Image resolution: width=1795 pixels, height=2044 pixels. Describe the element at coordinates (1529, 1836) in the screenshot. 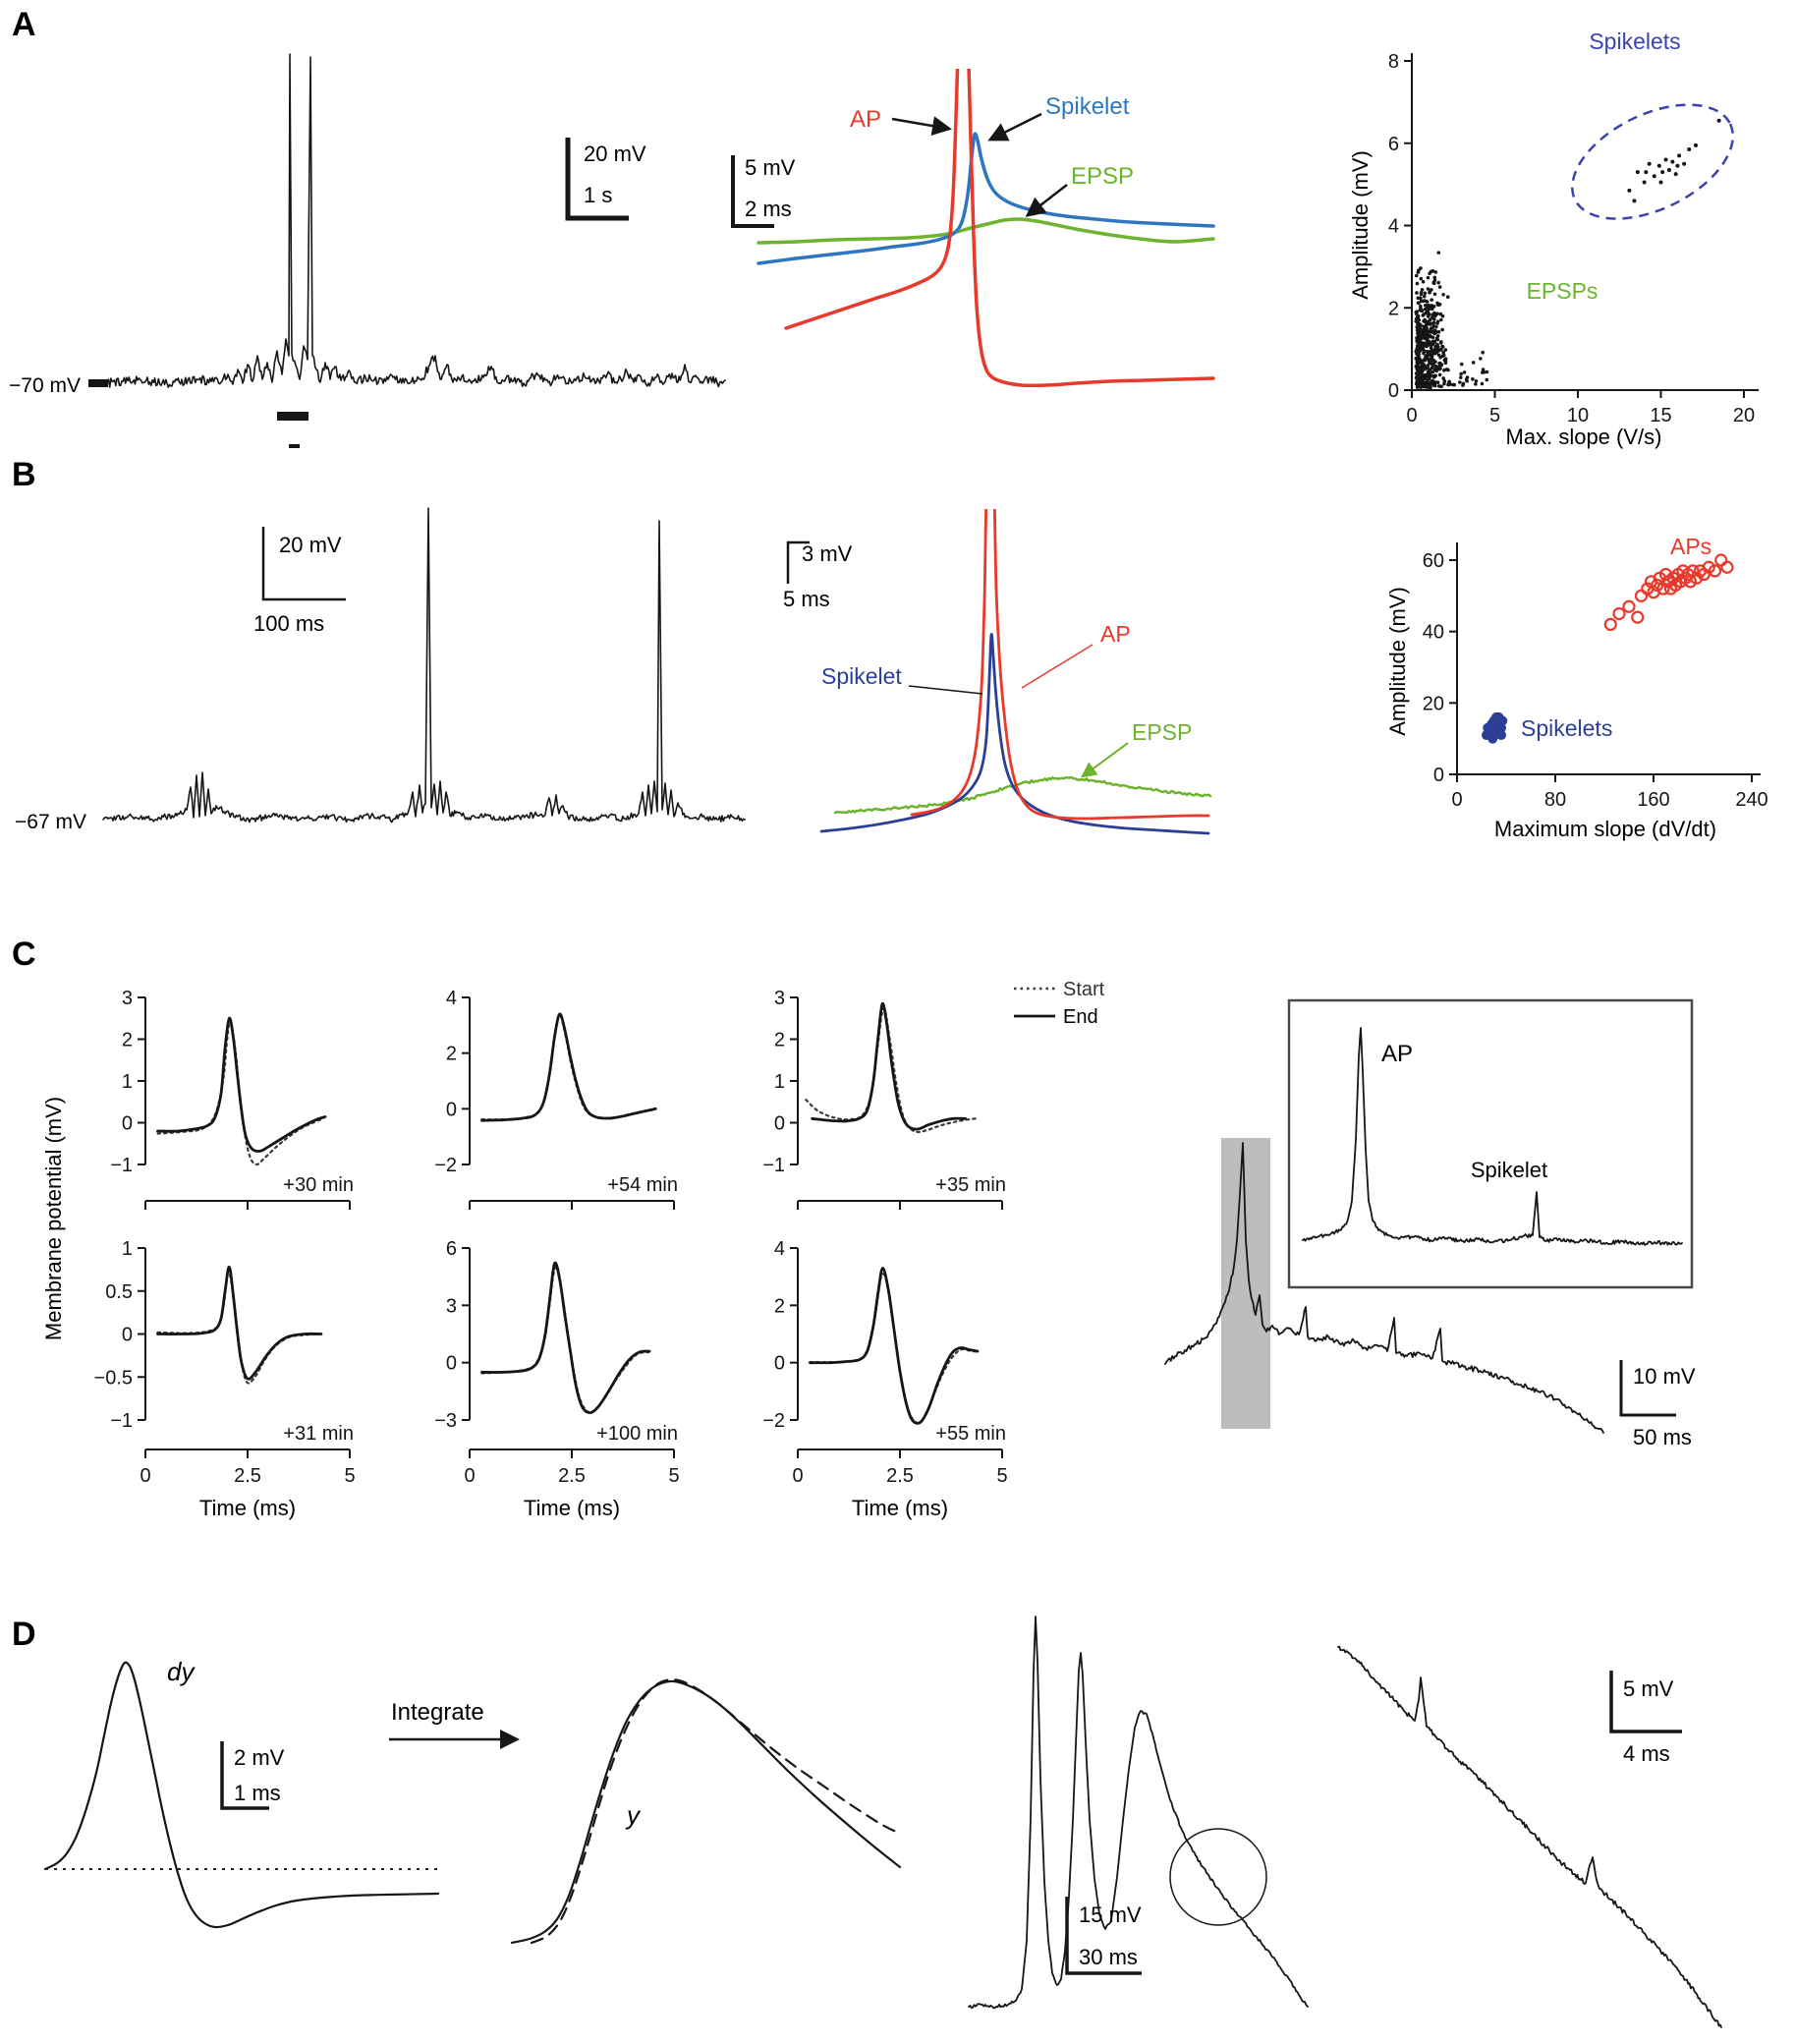

I see `panel-d-ramp-trace` at that location.